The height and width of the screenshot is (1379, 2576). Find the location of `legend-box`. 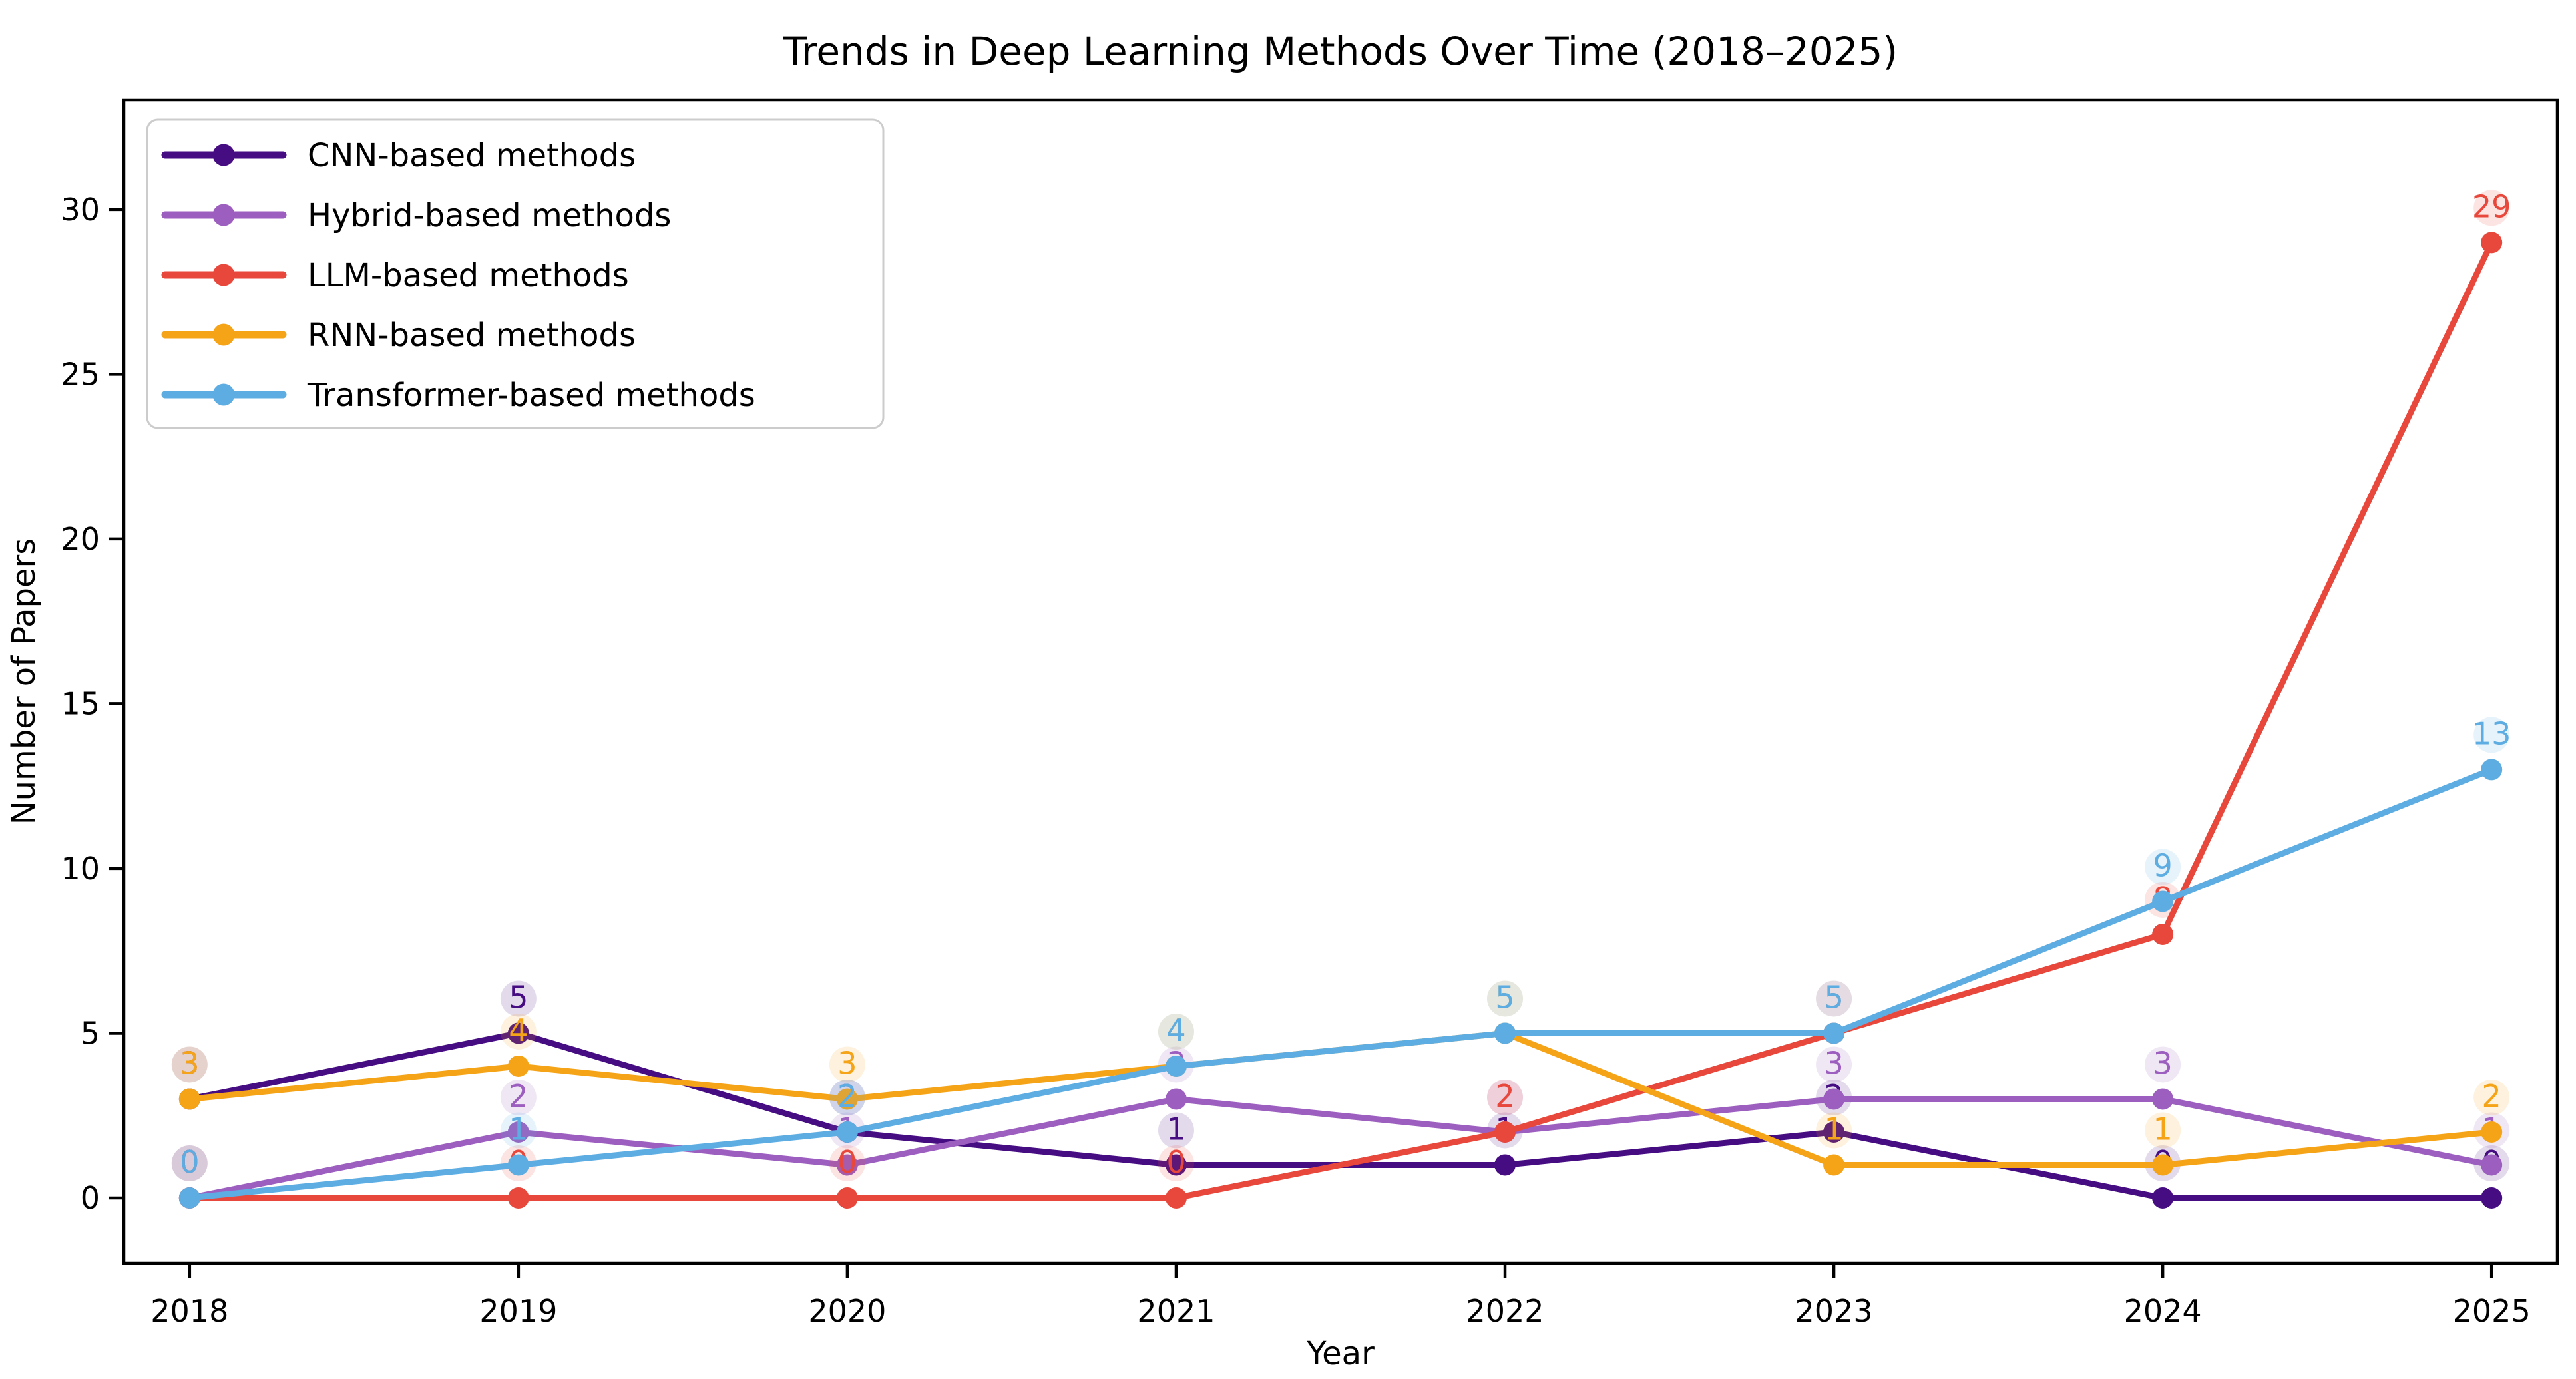

legend-box is located at coordinates (515, 274).